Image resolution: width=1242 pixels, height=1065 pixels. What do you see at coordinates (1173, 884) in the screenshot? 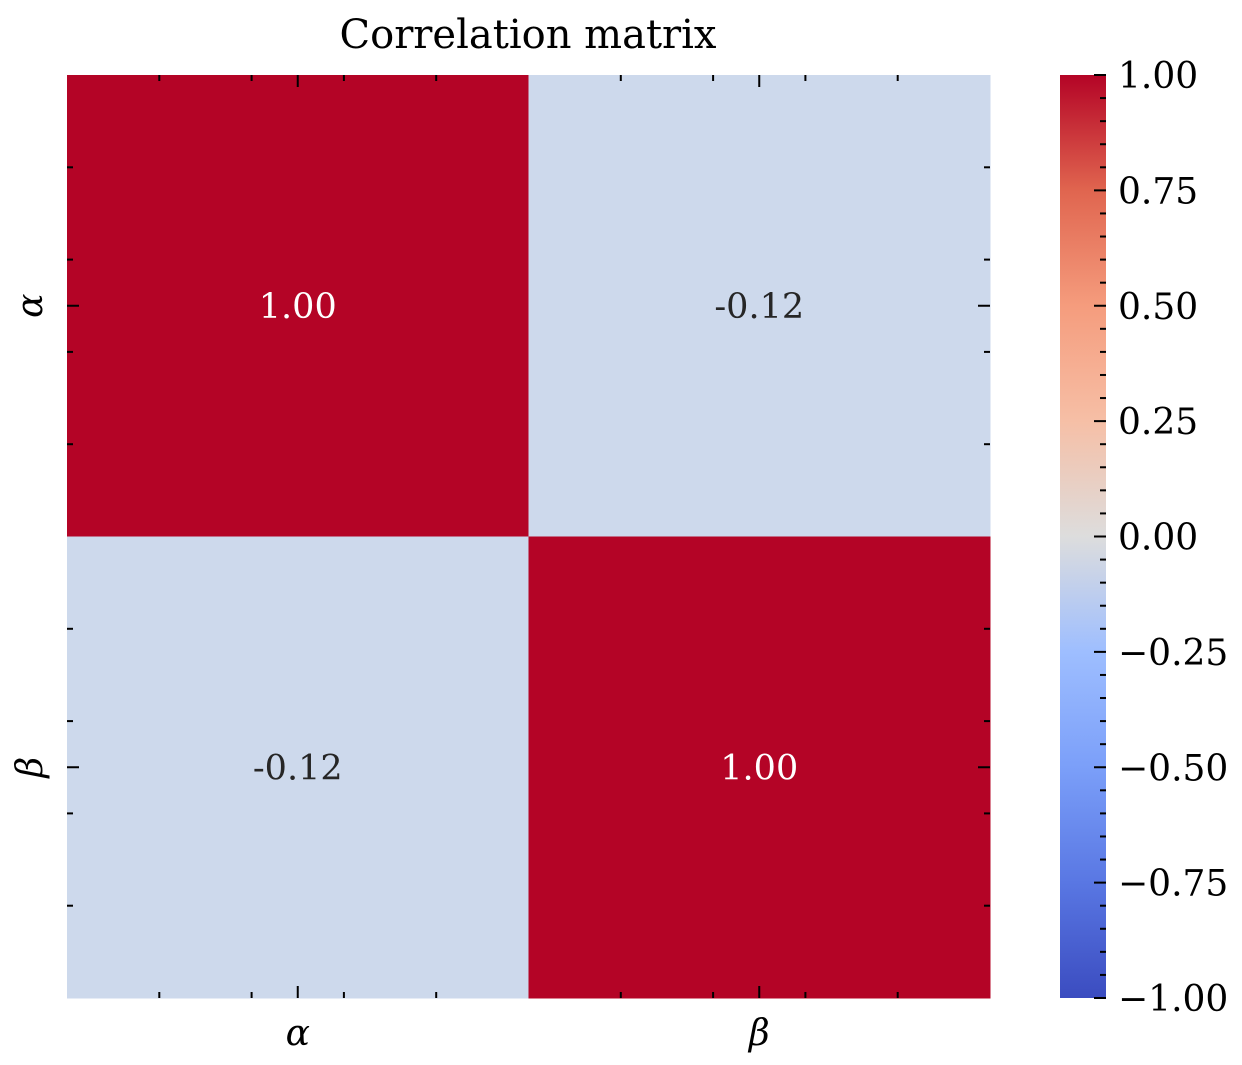
I see `colorbar-tick-label: −0.75` at bounding box center [1173, 884].